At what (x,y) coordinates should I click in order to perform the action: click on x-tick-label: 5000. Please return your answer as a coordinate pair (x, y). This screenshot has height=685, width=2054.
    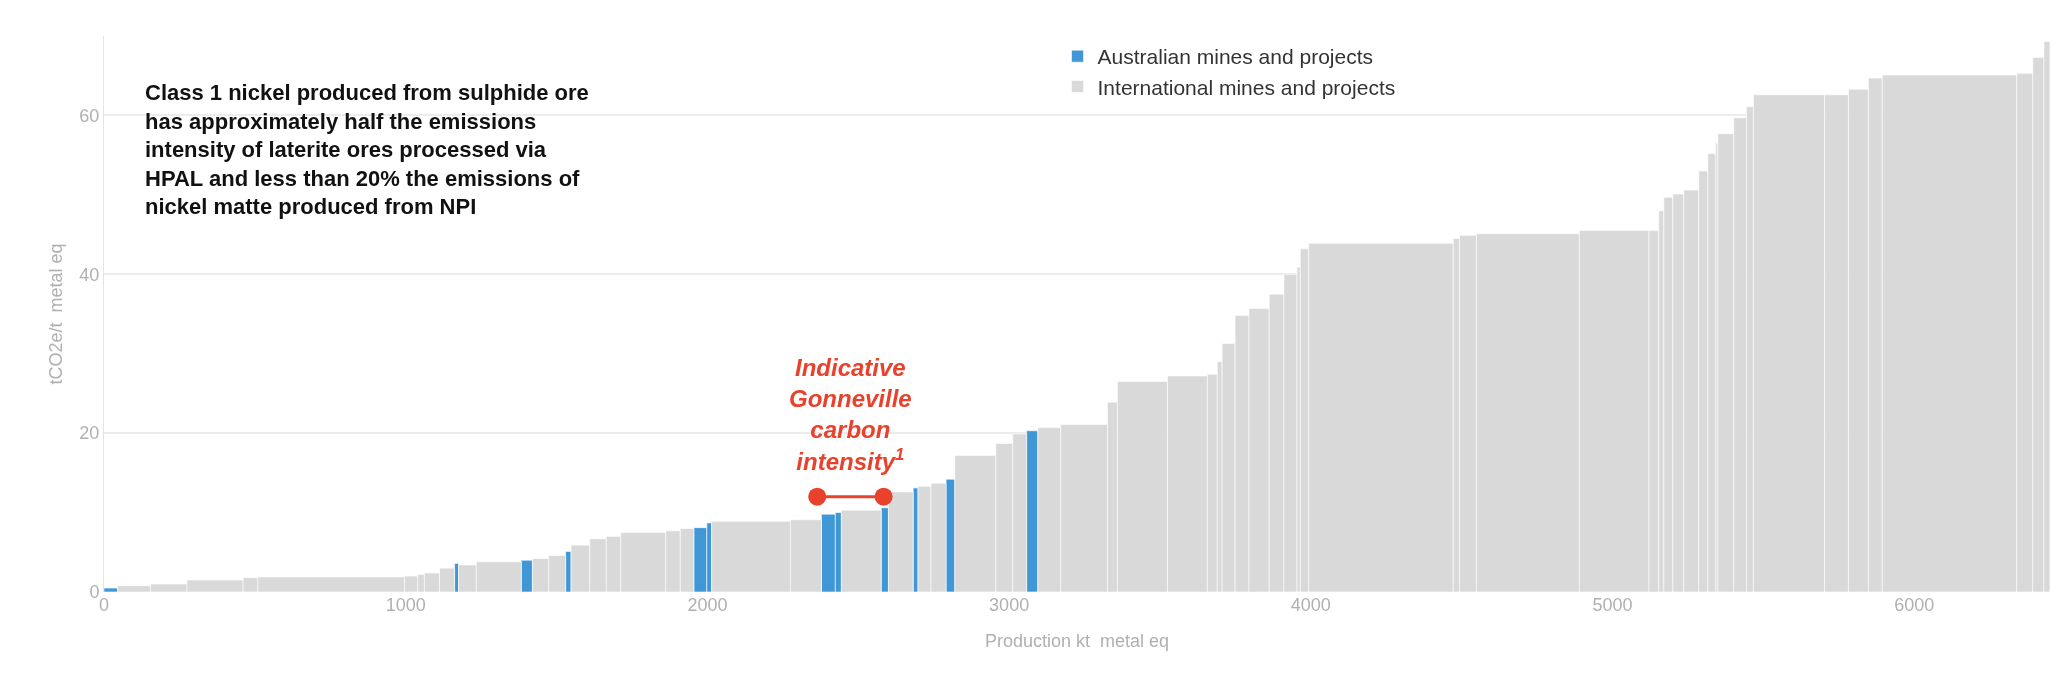
    Looking at the image, I should click on (1612, 605).